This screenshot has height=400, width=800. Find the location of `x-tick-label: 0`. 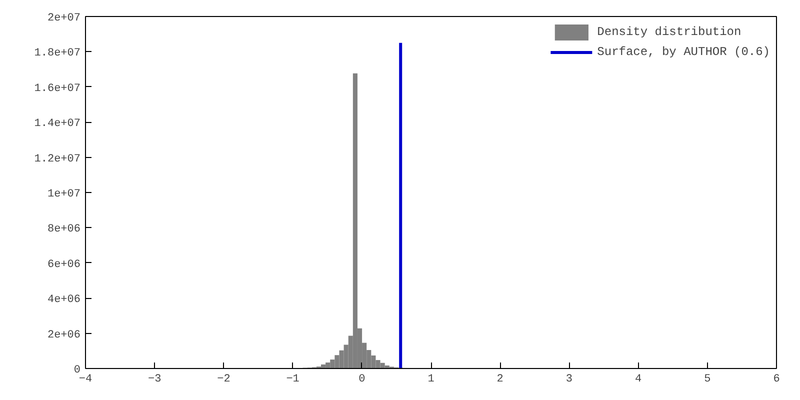

x-tick-label: 0 is located at coordinates (362, 380).